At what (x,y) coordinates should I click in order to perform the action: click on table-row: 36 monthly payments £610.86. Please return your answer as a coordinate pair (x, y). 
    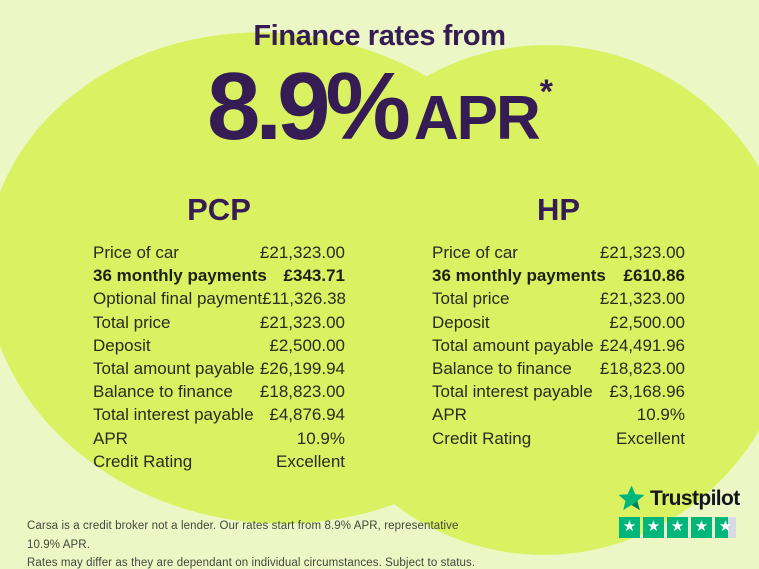
    Looking at the image, I should click on (558, 277).